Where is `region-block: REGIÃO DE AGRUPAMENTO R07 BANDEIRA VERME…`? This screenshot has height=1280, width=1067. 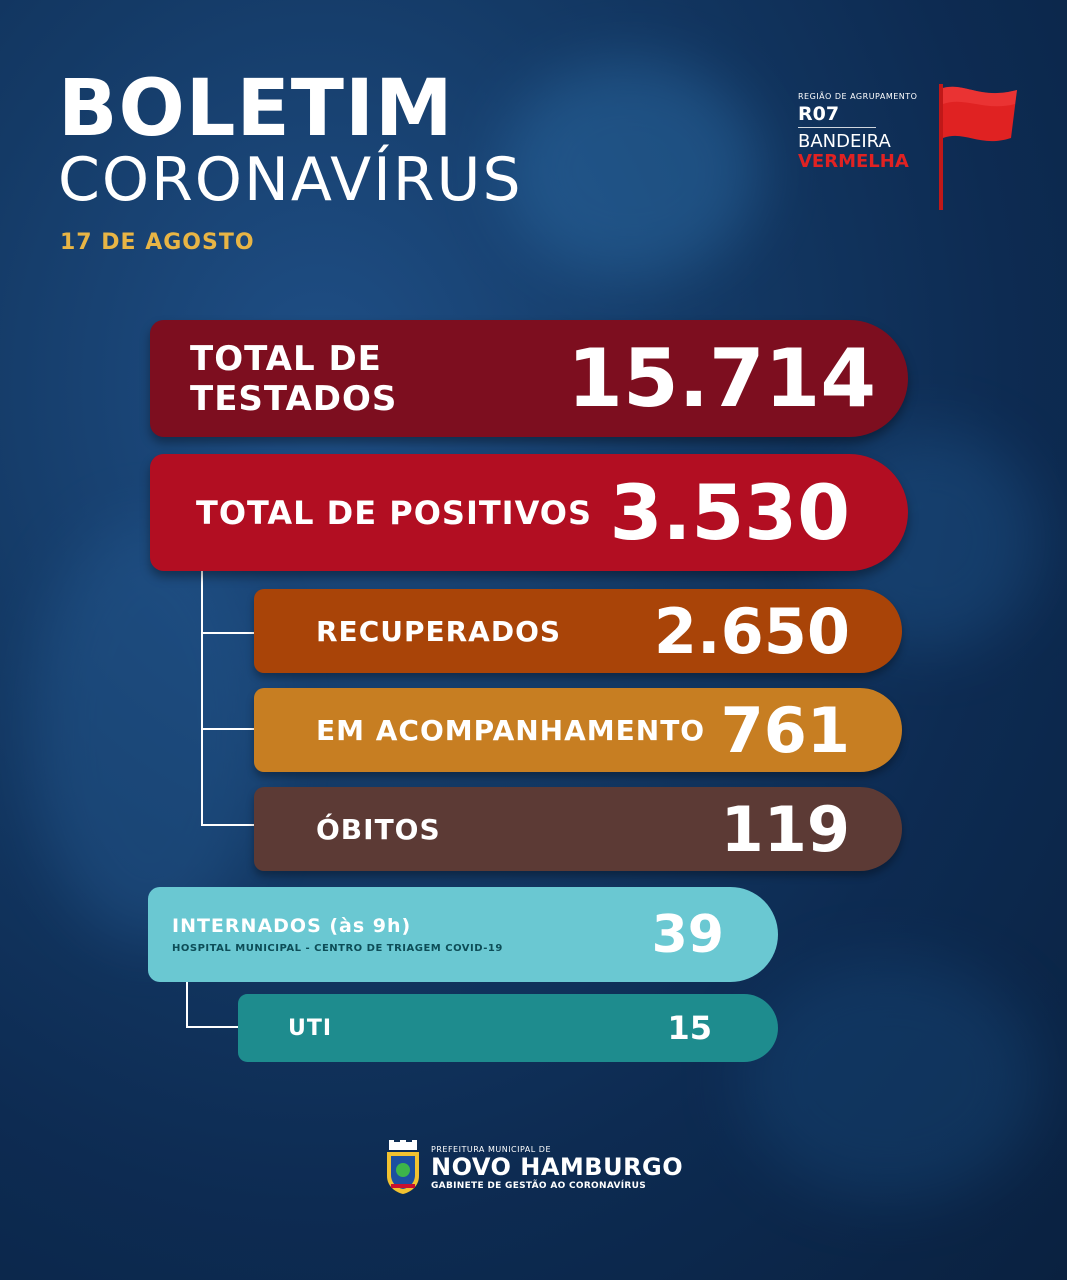 region-block: REGIÃO DE AGRUPAMENTO R07 BANDEIRA VERME… is located at coordinates (865, 132).